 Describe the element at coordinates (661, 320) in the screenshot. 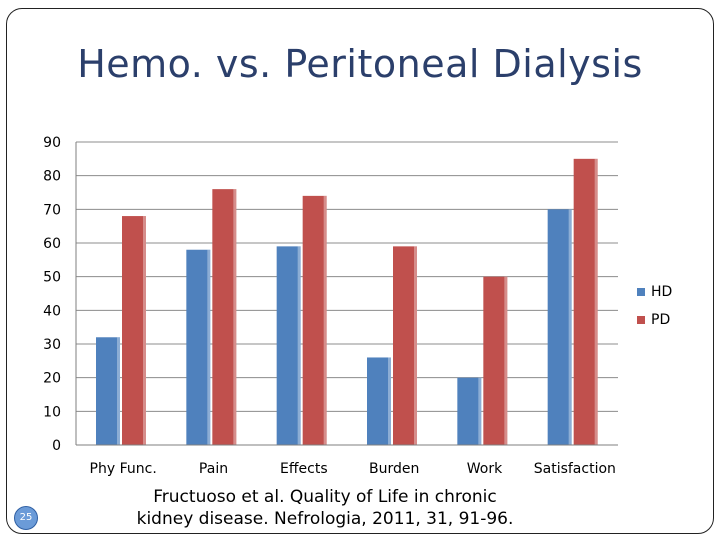

I see `legend-label-pd: PD` at that location.